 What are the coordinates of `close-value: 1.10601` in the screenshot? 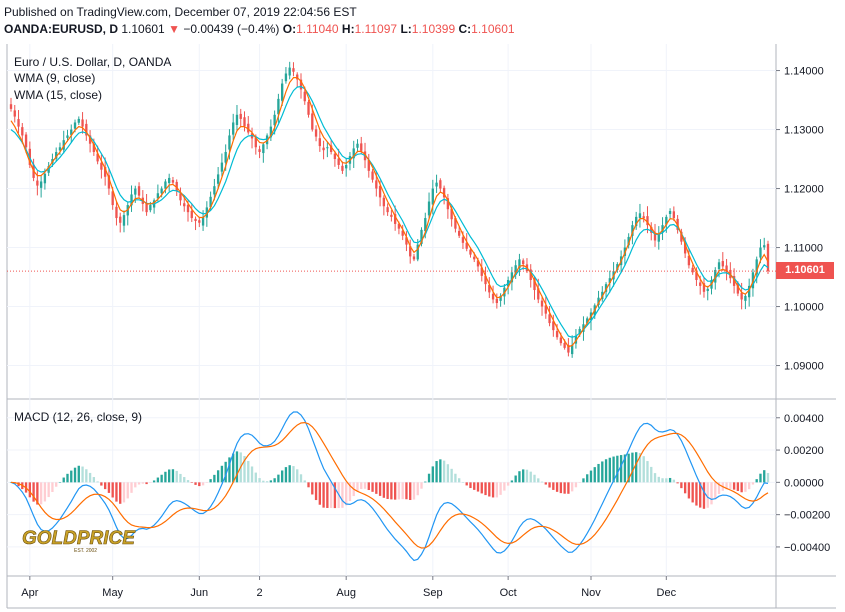 It's located at (493, 29).